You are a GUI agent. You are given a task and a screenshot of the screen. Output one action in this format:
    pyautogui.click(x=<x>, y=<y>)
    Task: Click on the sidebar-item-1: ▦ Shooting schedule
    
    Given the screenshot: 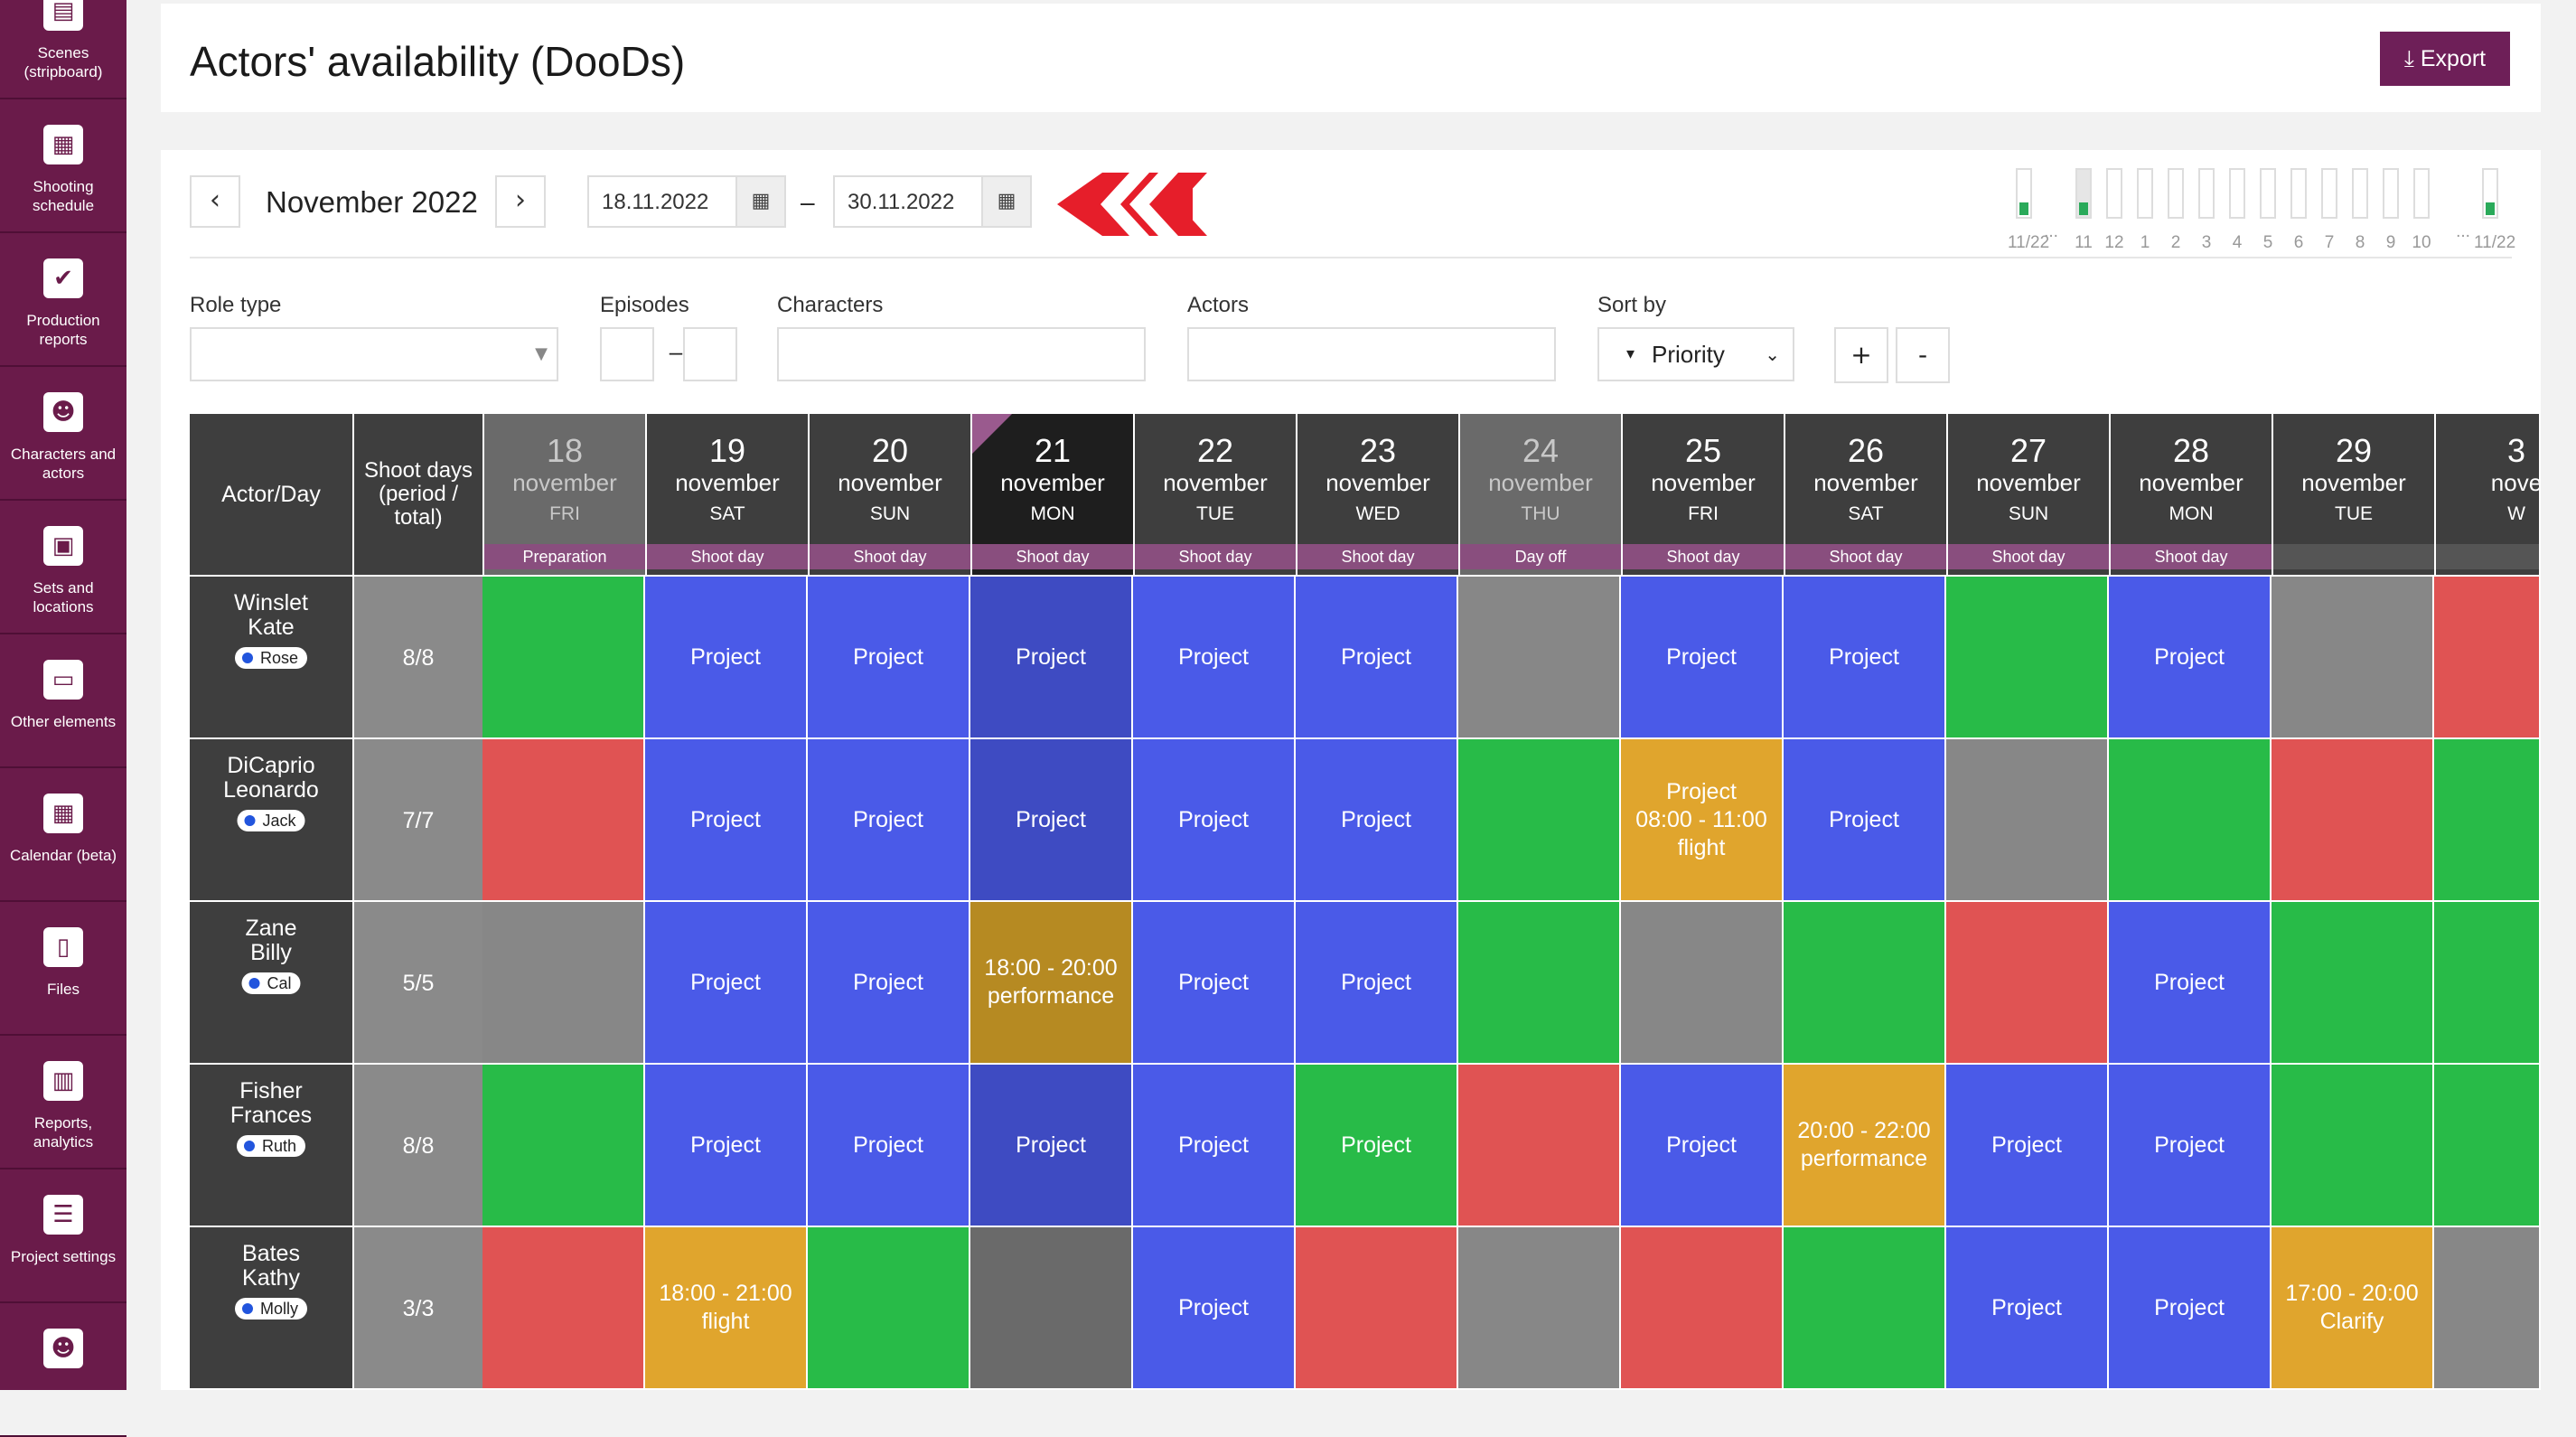 What is the action you would take?
    pyautogui.click(x=63, y=167)
    